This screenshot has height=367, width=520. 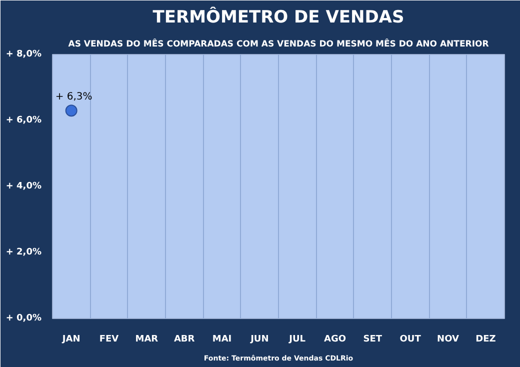 What do you see at coordinates (411, 339) in the screenshot?
I see `x-tick-label: OUT` at bounding box center [411, 339].